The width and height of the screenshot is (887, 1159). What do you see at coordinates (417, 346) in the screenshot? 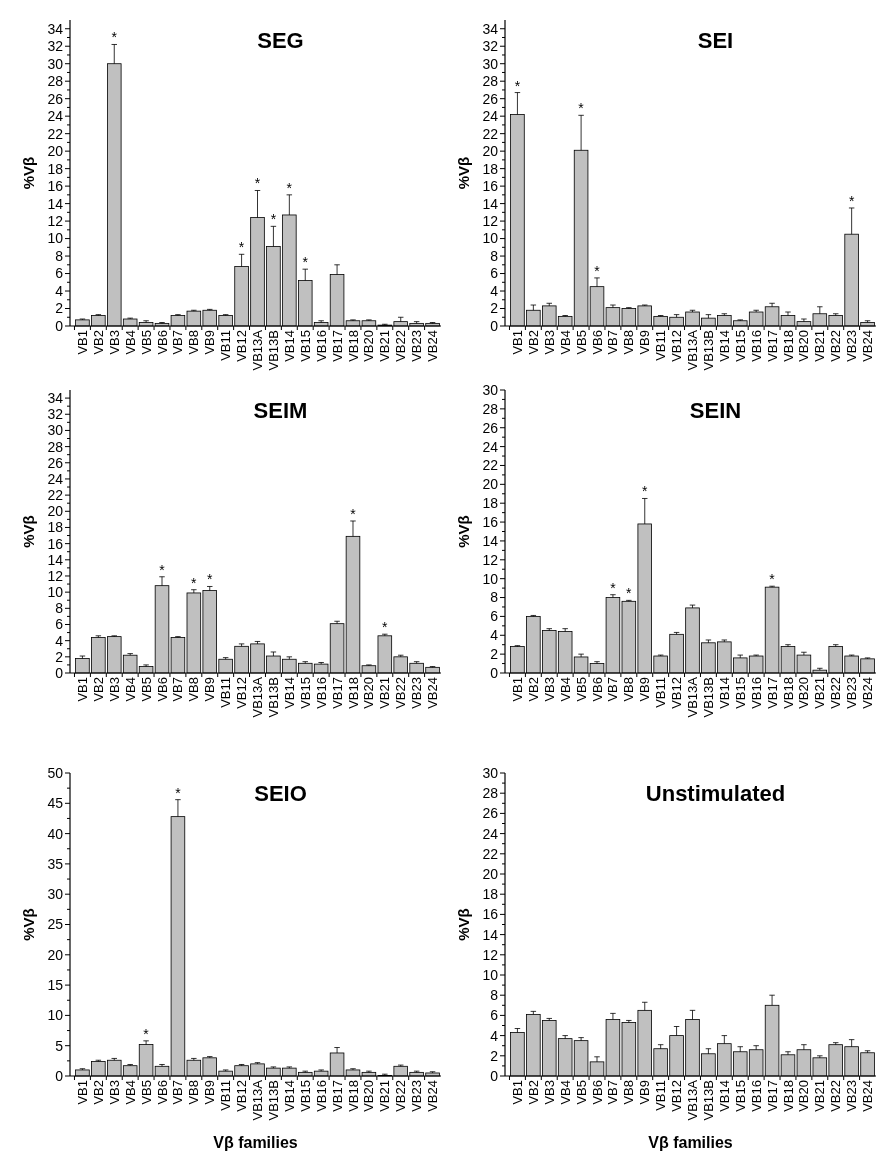
I see `x-tick-label: VB23` at bounding box center [417, 346].